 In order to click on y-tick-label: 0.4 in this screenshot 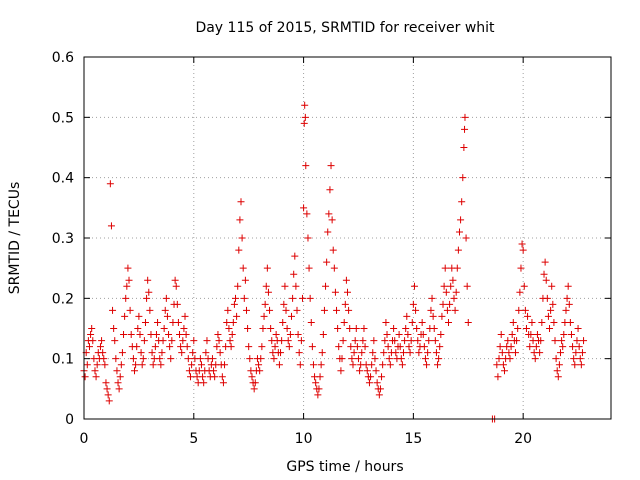, I will do `click(63, 179)`.